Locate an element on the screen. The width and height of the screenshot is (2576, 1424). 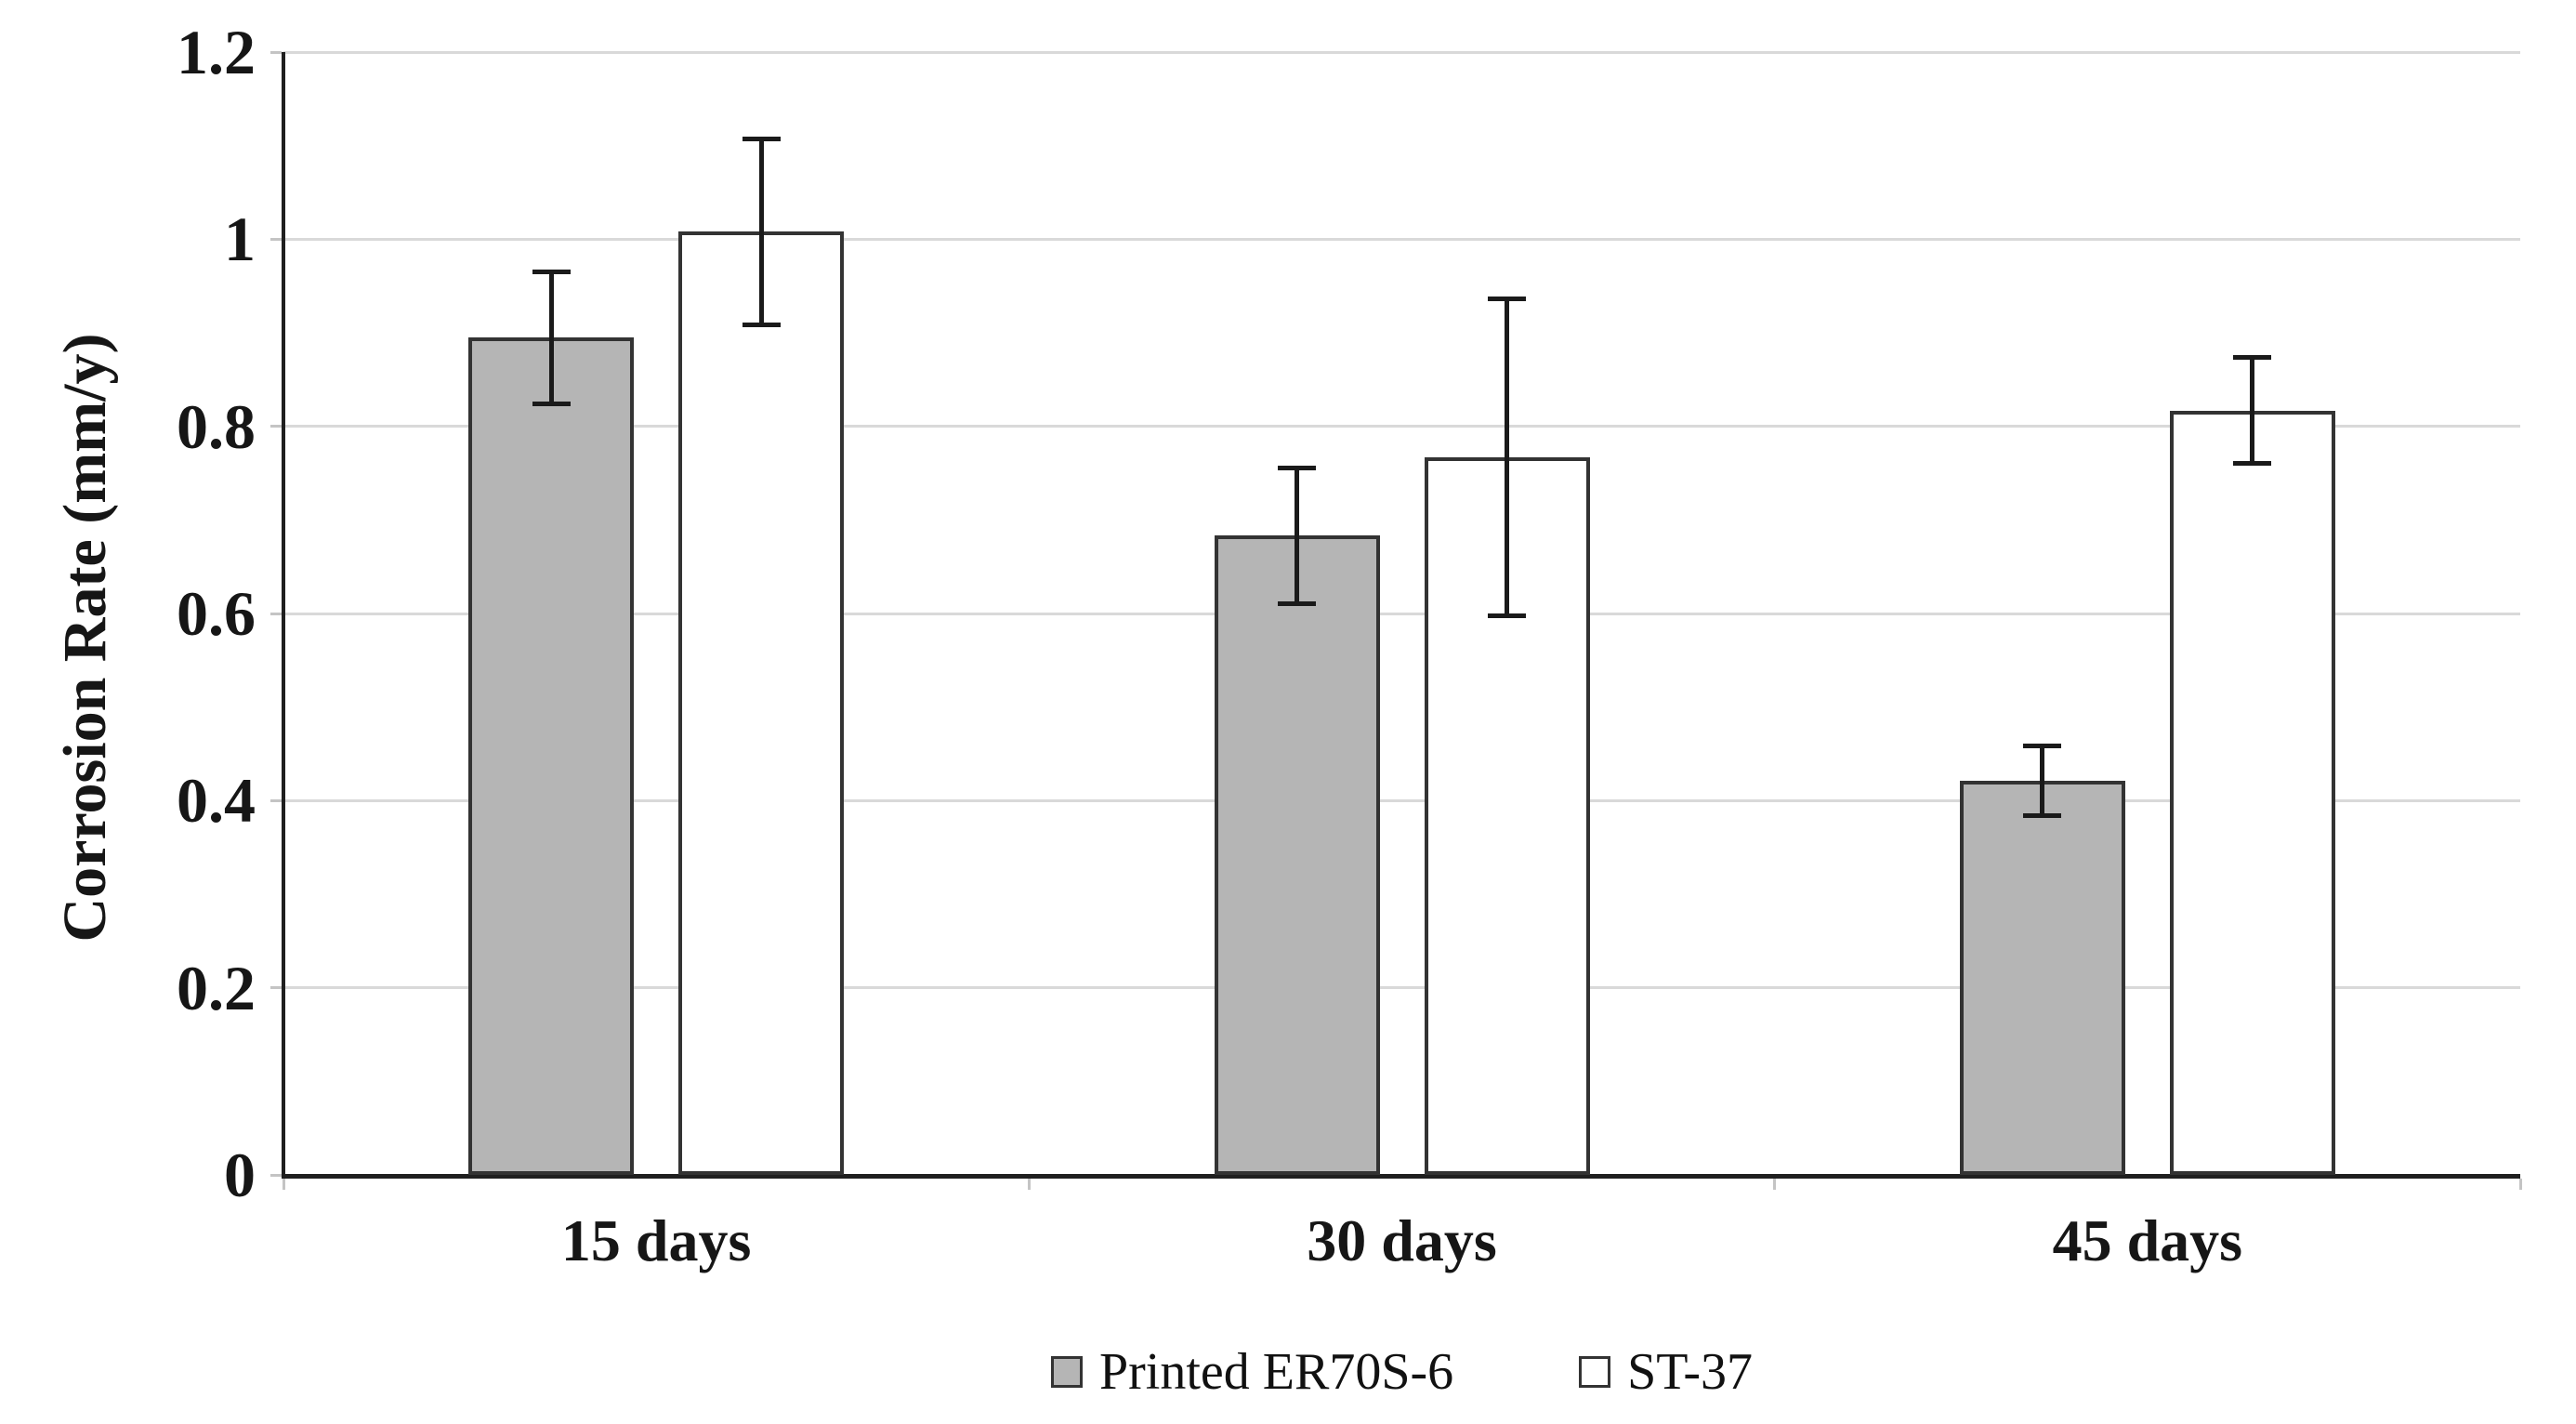
gridline-0.4 is located at coordinates (1401, 800).